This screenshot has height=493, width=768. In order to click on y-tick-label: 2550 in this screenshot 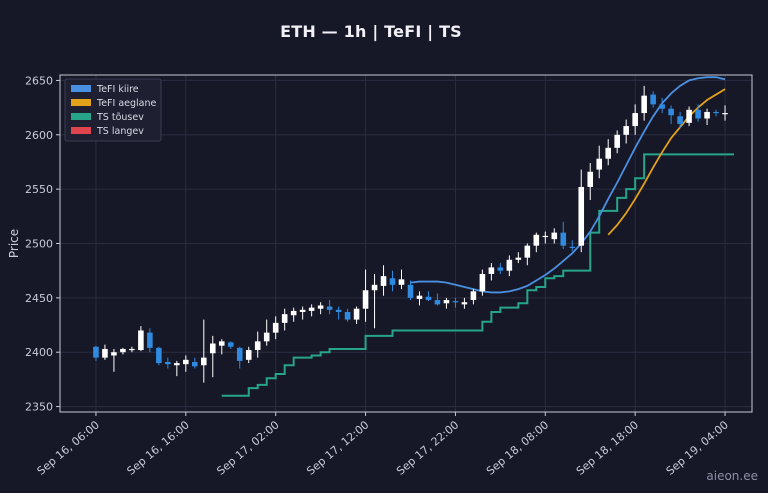, I will do `click(39, 189)`.